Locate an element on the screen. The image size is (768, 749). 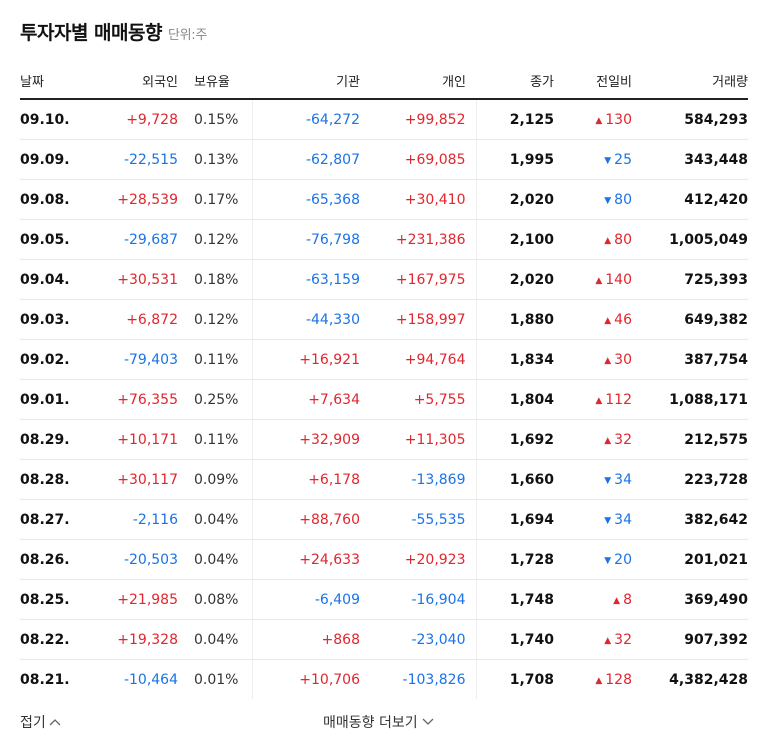
change-value: 20 is located at coordinates (623, 559).